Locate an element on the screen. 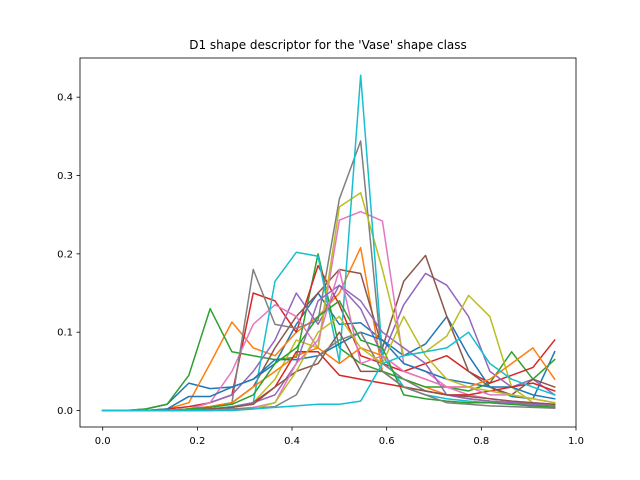 The height and width of the screenshot is (480, 640). x-tick-label-4: 0.8 is located at coordinates (481, 441).